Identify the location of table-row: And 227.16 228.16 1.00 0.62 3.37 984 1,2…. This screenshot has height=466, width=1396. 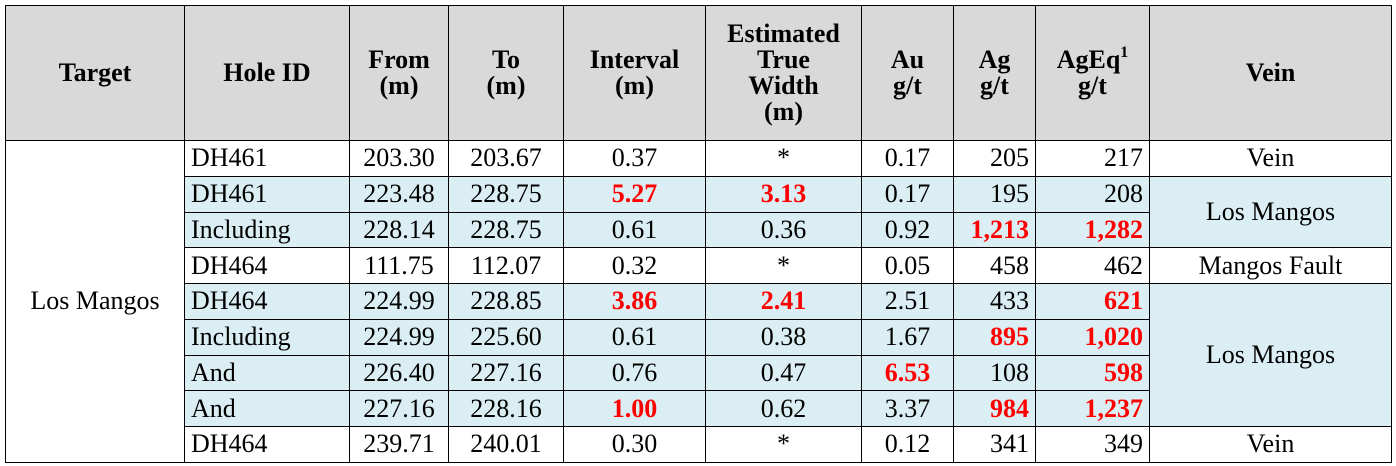
(699, 408).